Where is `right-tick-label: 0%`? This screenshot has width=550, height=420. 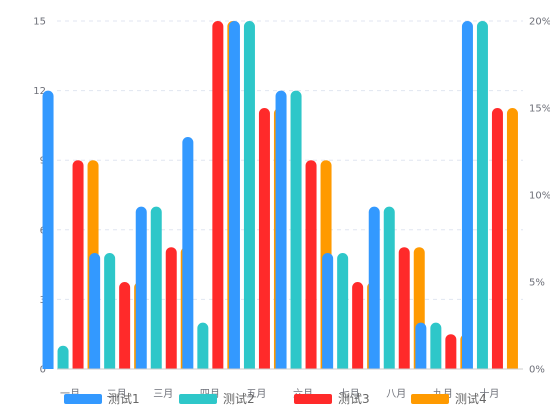
right-tick-label: 0% is located at coordinates (537, 370).